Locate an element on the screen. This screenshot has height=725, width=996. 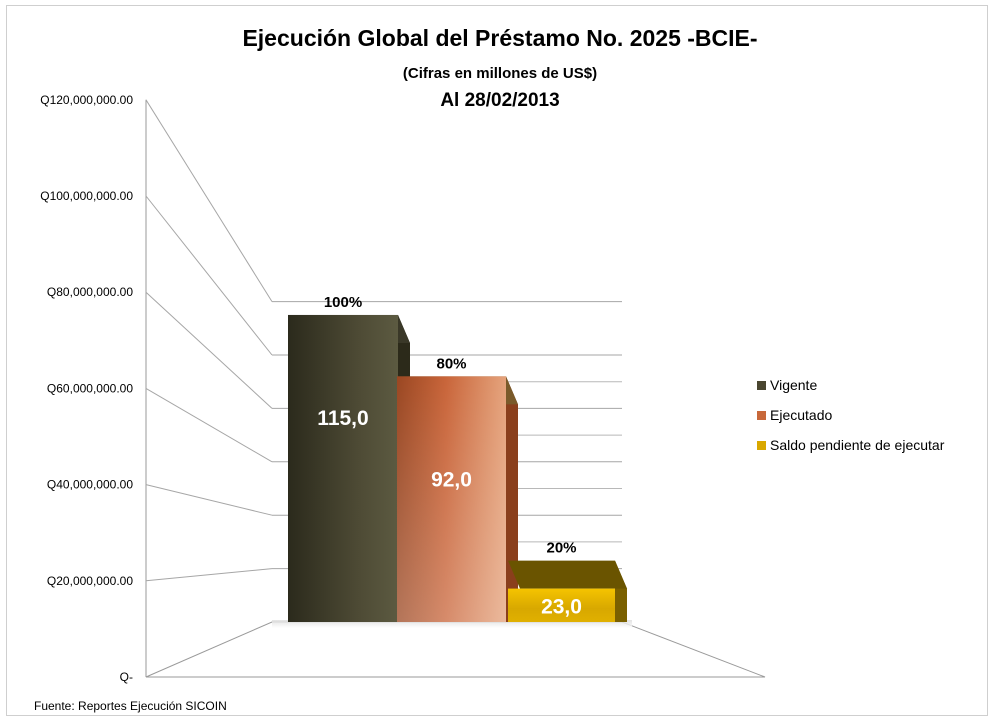
legend-label: Saldo pendiente de ejecutar is located at coordinates (857, 445).